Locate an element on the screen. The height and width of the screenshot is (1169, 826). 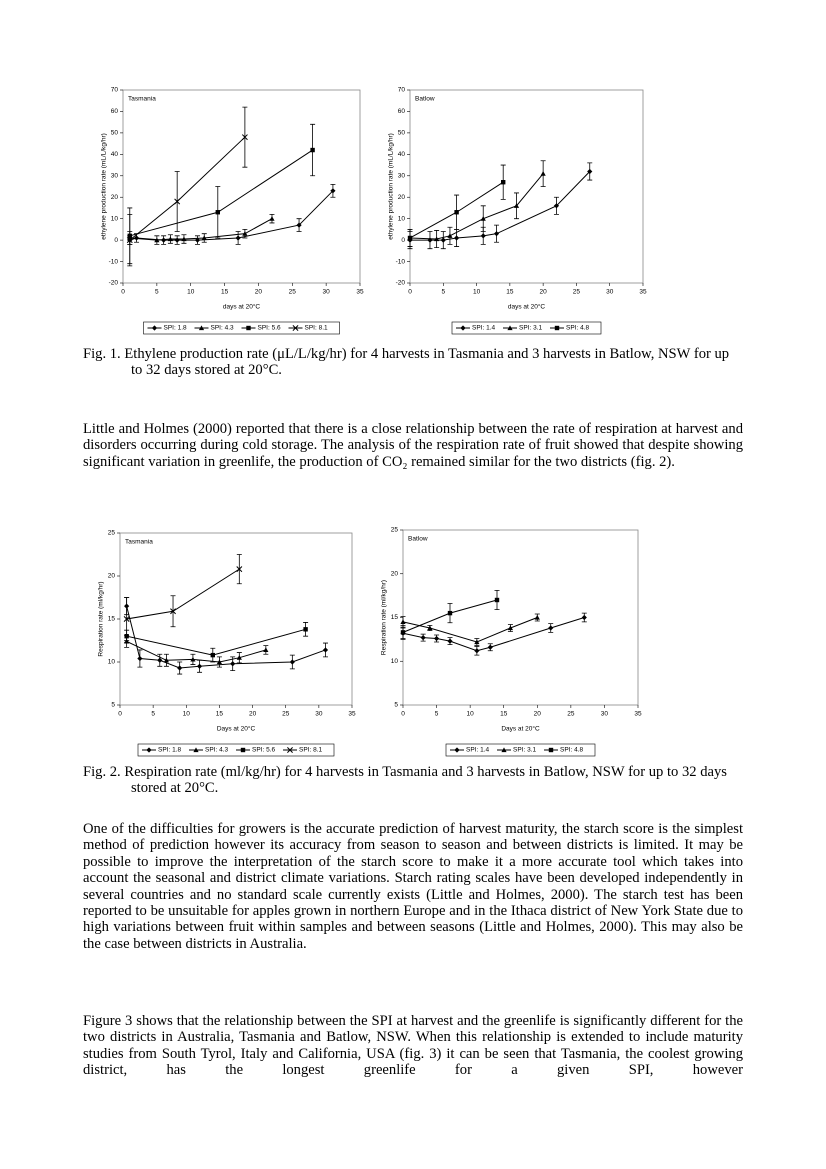
x-tick-label: 25 is located at coordinates (286, 714).